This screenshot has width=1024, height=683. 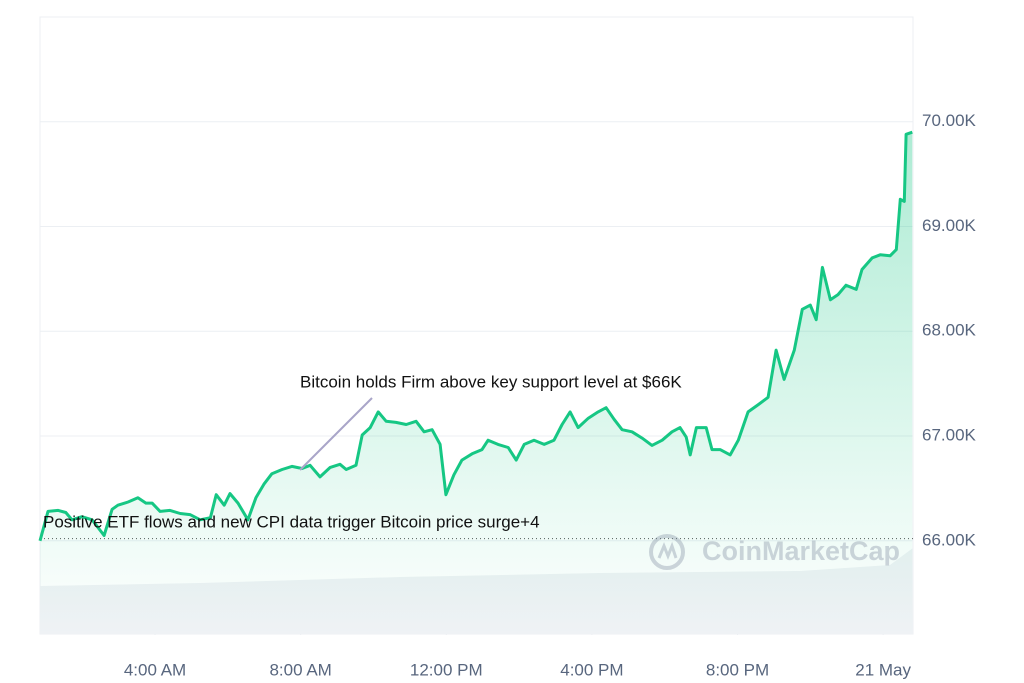 I want to click on x-tick-label: 8:00 PM, so click(x=737, y=669).